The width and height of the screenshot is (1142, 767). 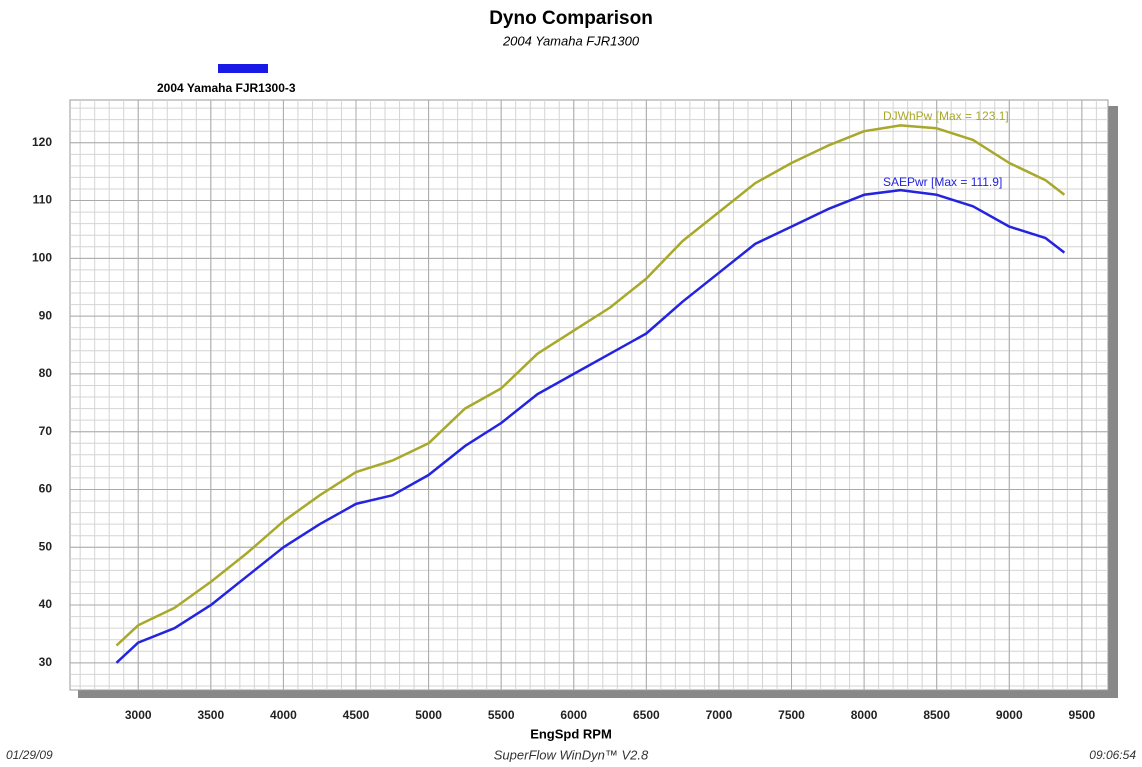 I want to click on chart-title: Dyno Comparison, so click(x=571, y=18).